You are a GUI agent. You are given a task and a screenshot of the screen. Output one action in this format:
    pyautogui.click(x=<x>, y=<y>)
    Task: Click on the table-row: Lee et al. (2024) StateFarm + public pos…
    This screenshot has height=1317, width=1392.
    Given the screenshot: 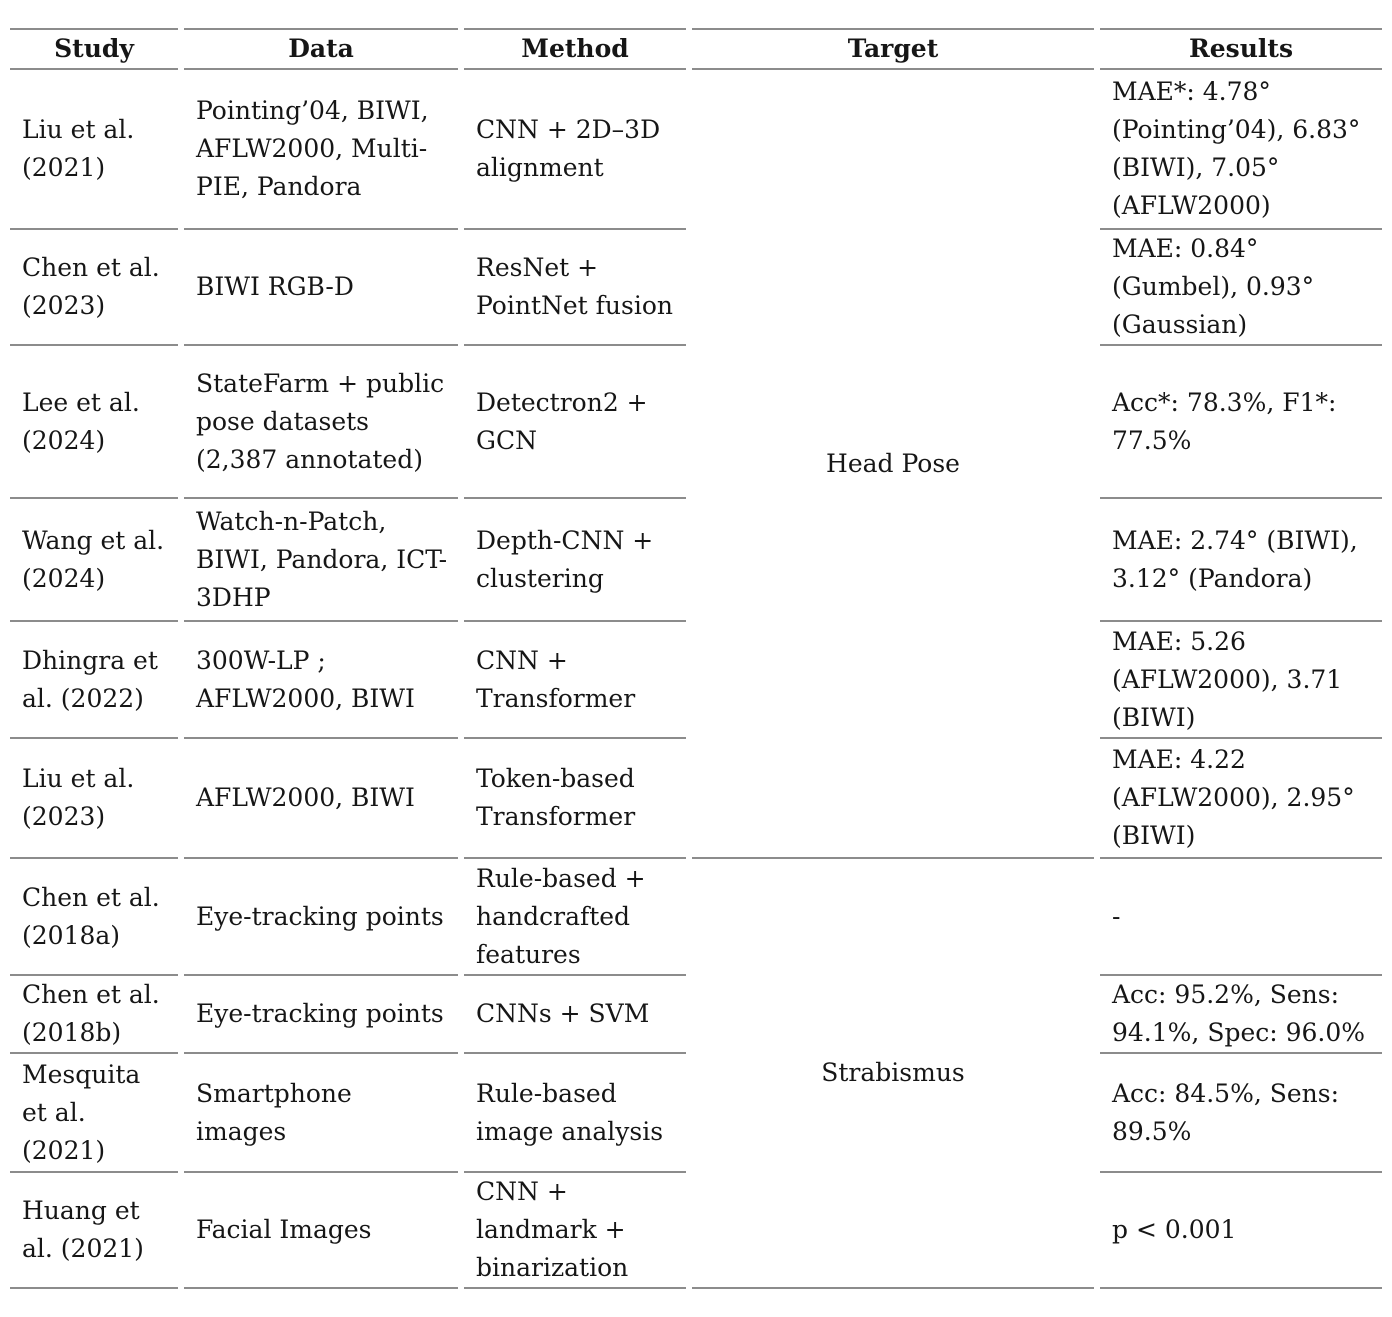 What is the action you would take?
    pyautogui.click(x=696, y=420)
    